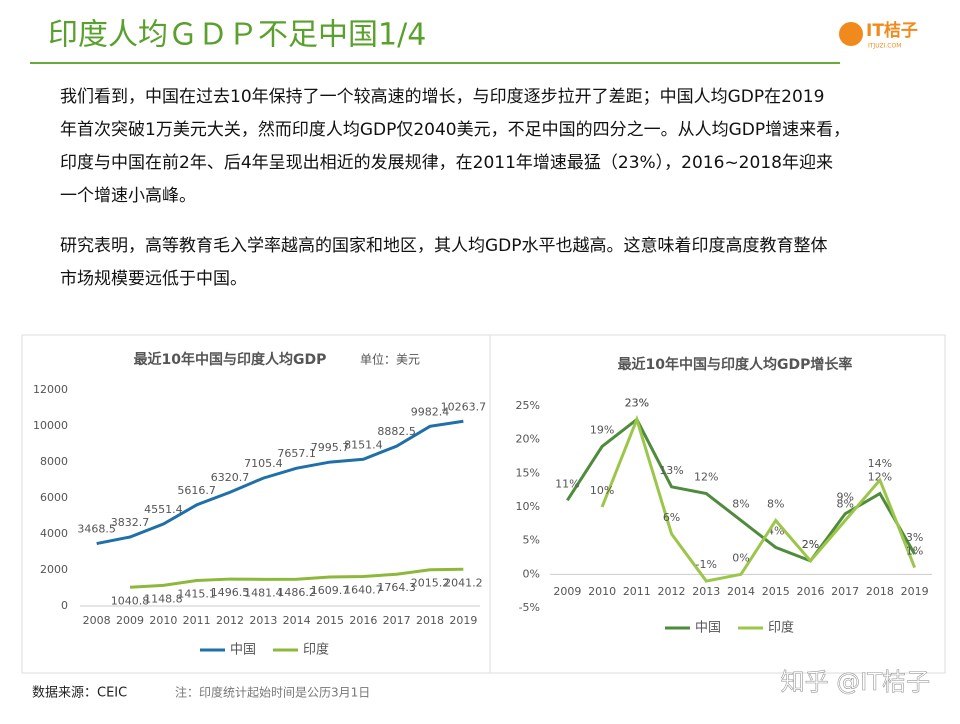  Describe the element at coordinates (914, 537) in the screenshot. I see `data-label: 3%` at that location.